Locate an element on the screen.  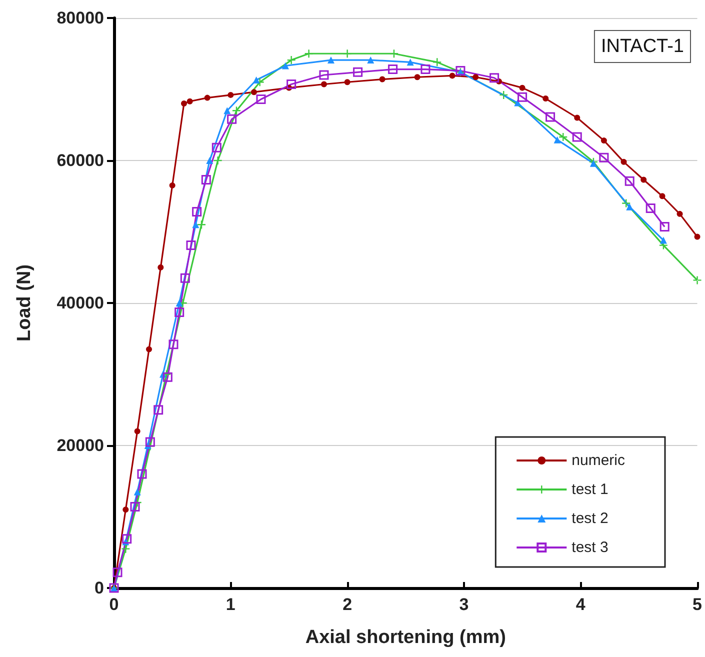
x-tick-label: 3 is located at coordinates (464, 604).